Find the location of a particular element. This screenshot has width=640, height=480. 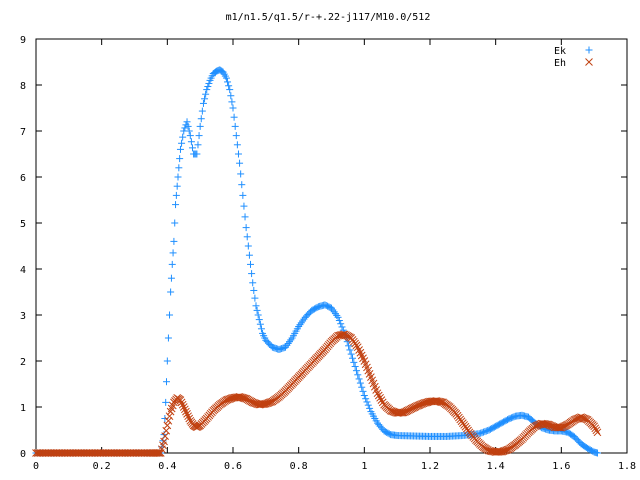

x-tick-label: 0 is located at coordinates (36, 466).